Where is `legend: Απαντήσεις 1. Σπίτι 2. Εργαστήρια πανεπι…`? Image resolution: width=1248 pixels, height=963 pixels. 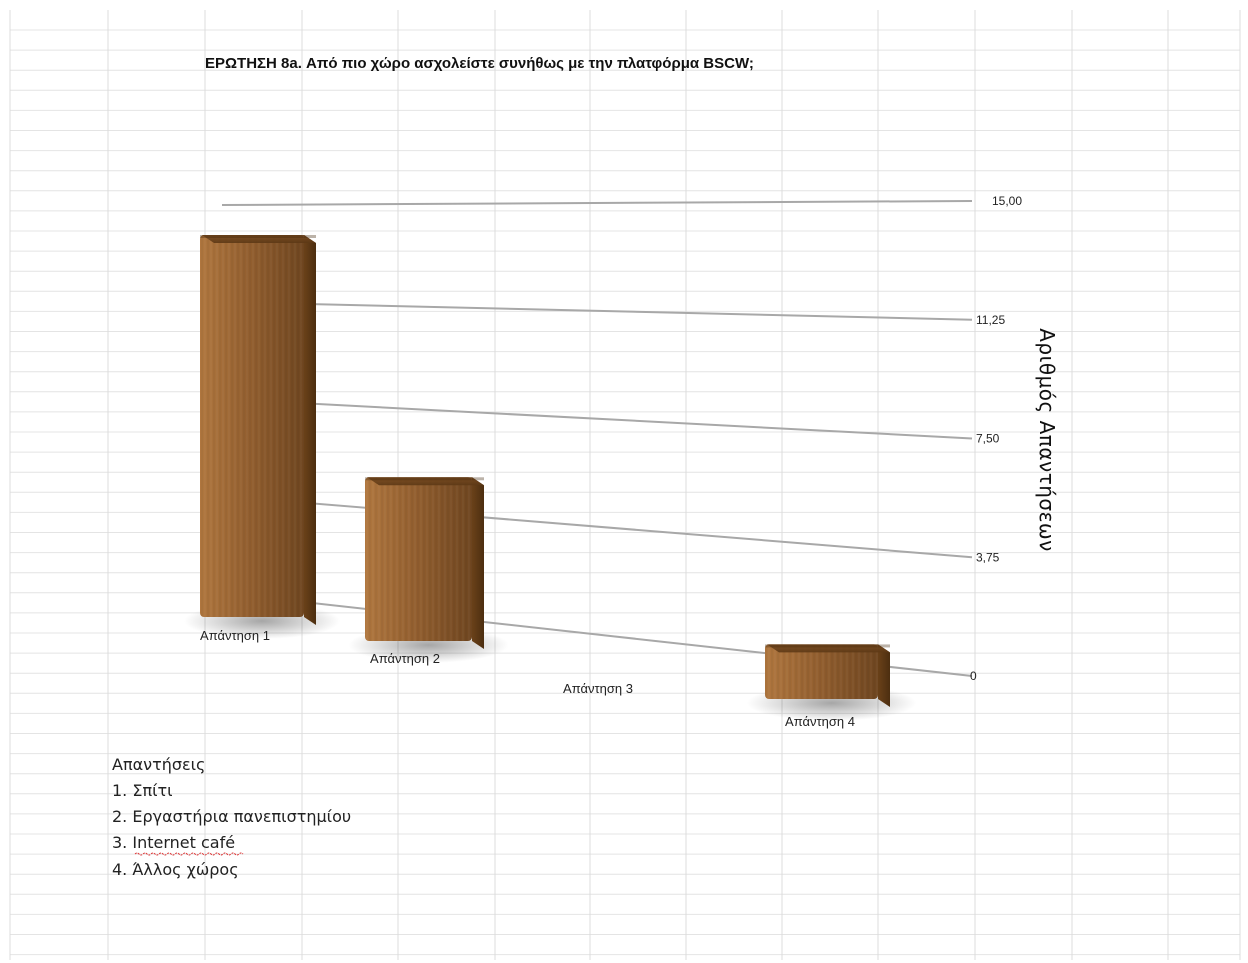
legend: Απαντήσεις 1. Σπίτι 2. Εργαστήρια πανεπι… is located at coordinates (231, 817).